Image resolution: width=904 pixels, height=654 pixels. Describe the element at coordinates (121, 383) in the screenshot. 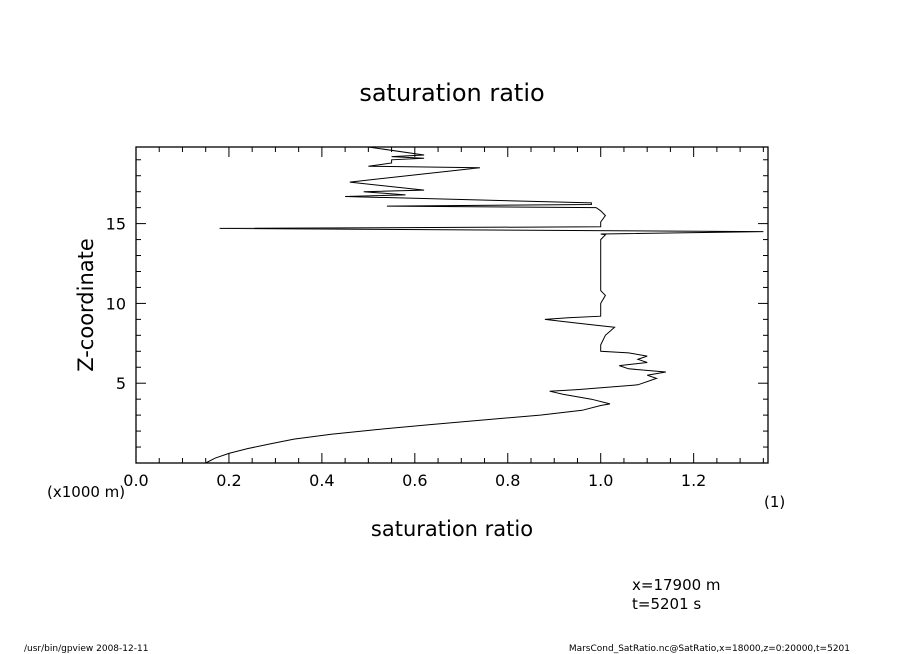

I see `y-tick-label: 5` at that location.